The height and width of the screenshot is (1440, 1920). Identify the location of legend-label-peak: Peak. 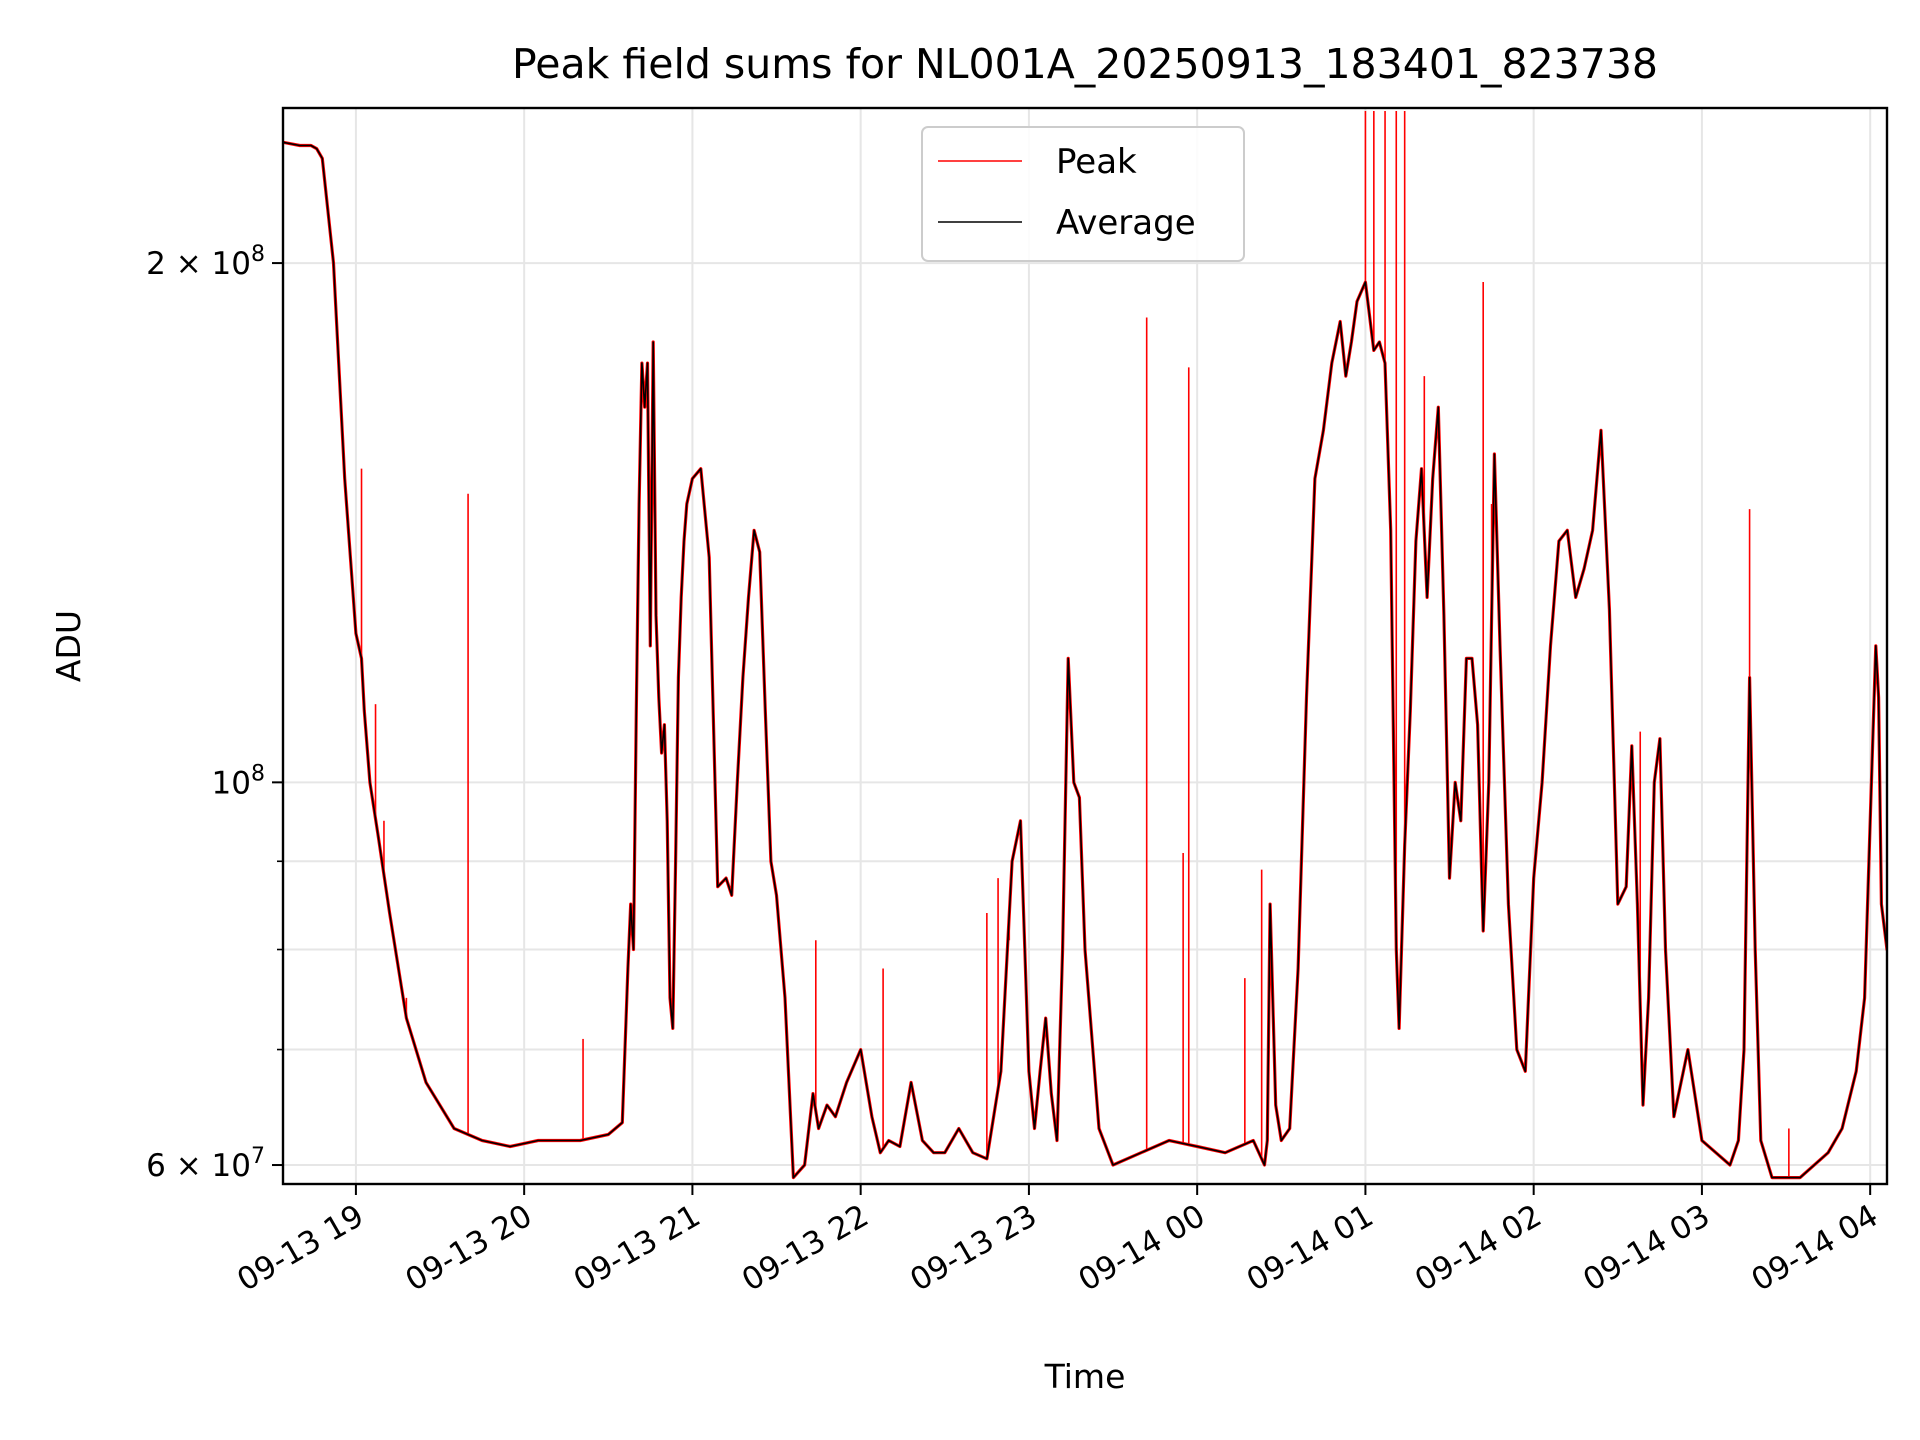
(1096, 162).